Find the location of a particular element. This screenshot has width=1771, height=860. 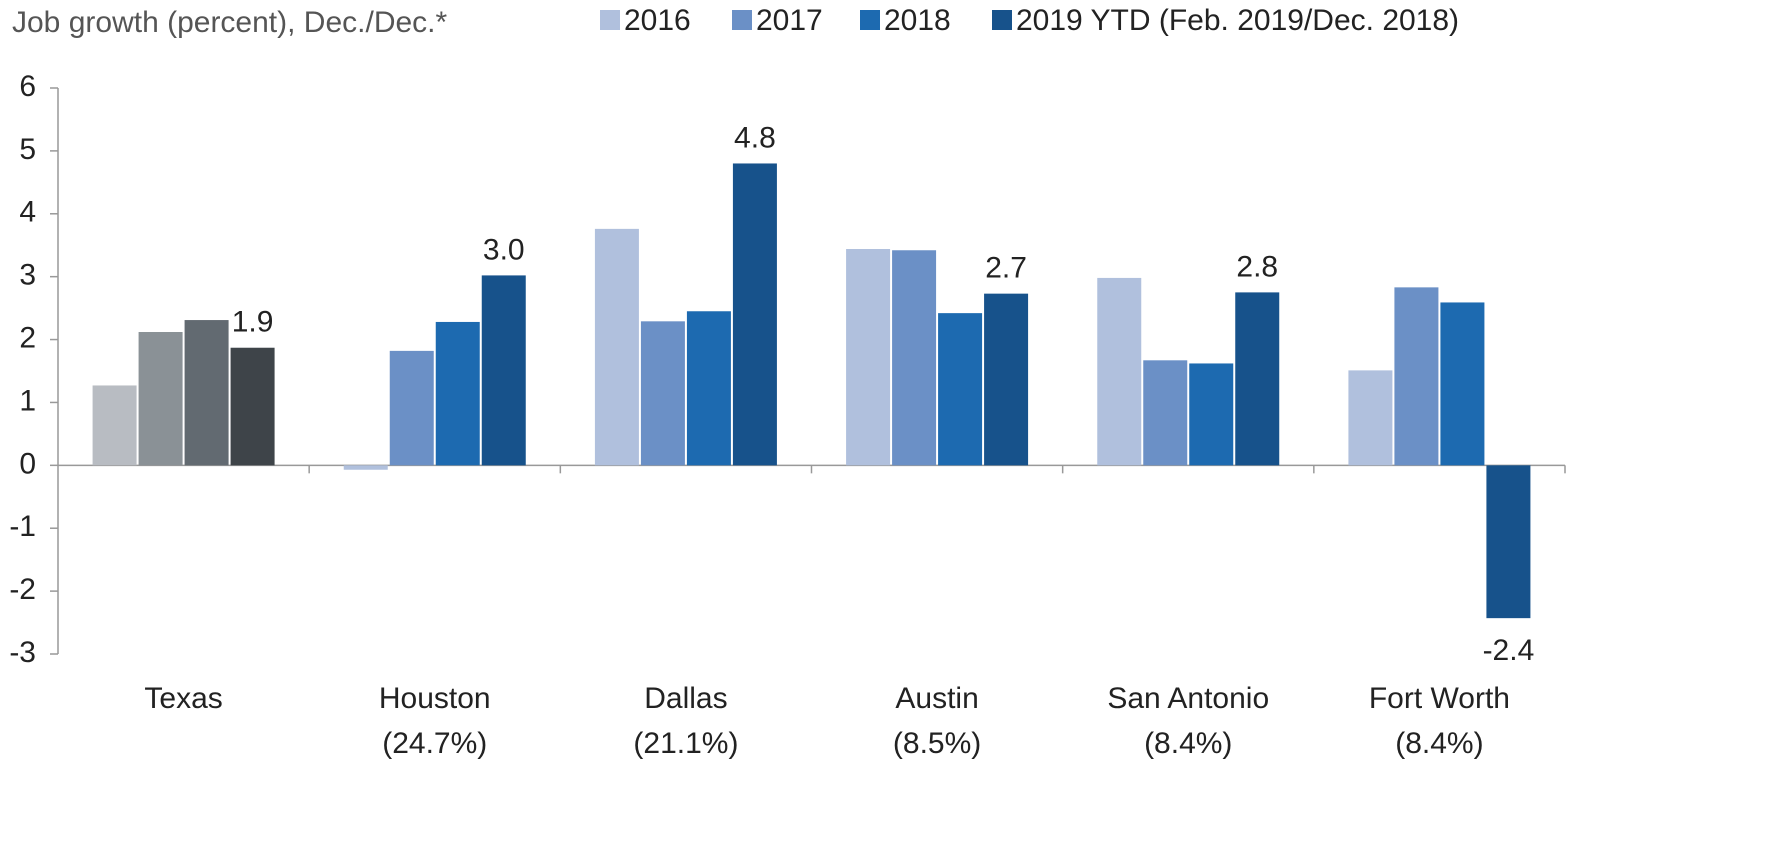

x-tick-label: Dallas is located at coordinates (685, 698).